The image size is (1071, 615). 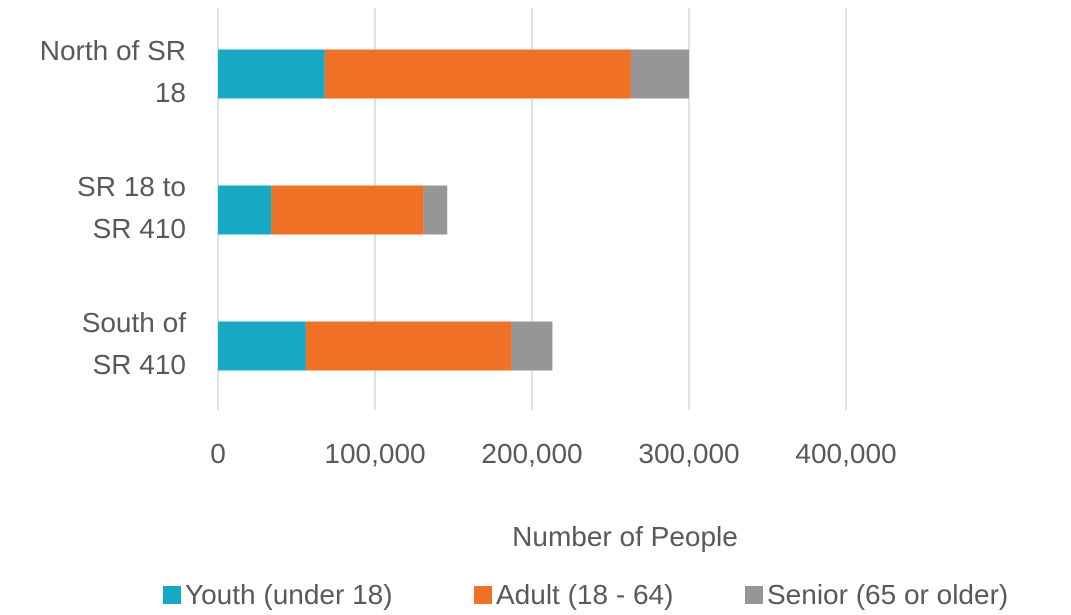 I want to click on x-tick-label: 200,000, so click(x=531, y=453).